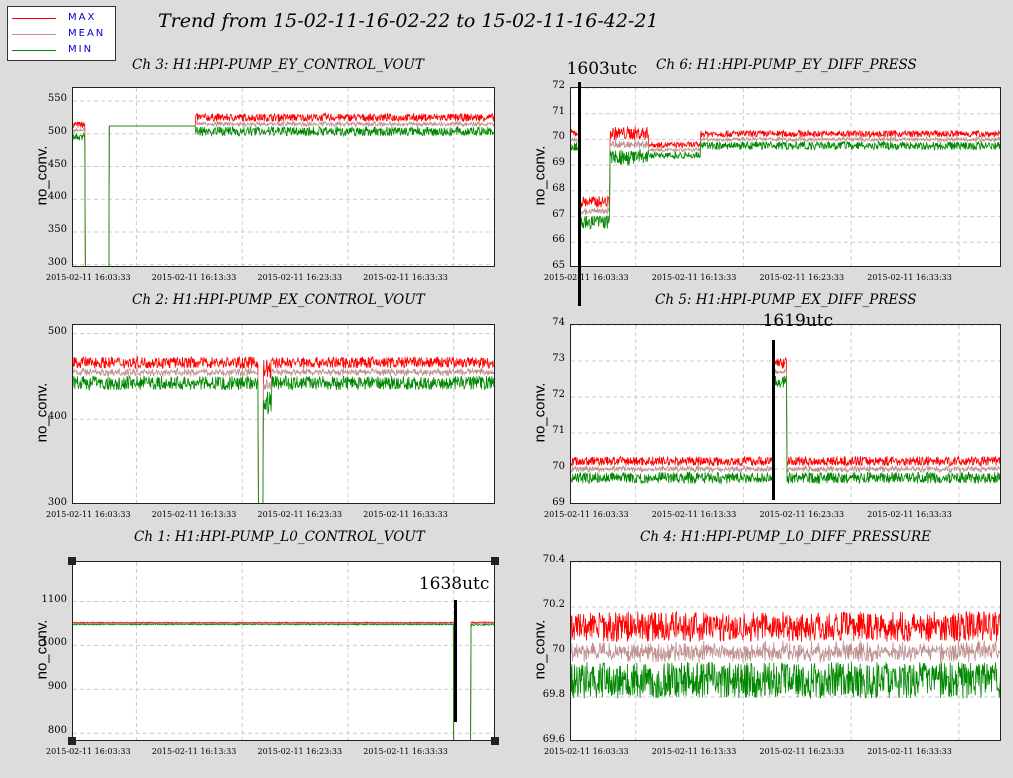  I want to click on panel-title: Ch 1: H1:HPI-PUMP_L0_CONTROL_VOUT, so click(279, 537).